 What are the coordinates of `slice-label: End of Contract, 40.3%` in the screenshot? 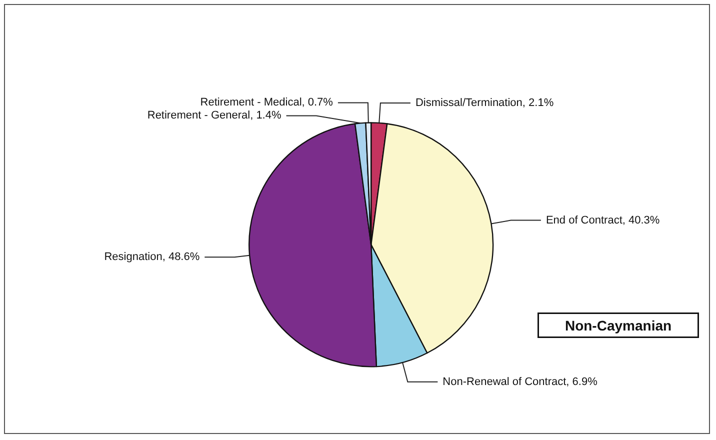 It's located at (603, 220).